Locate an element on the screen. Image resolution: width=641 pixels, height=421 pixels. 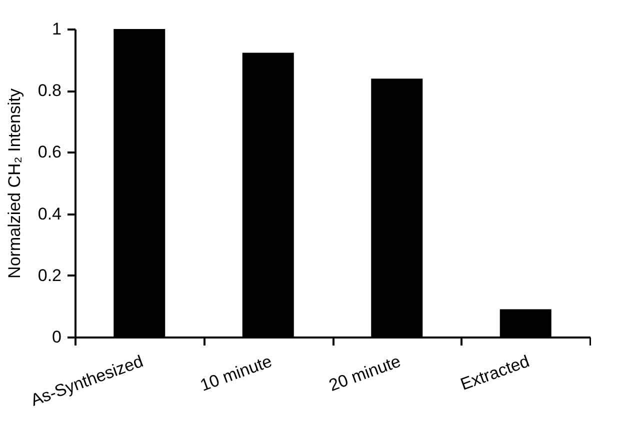
y-tick-label: 0.2 is located at coordinates (50, 275).